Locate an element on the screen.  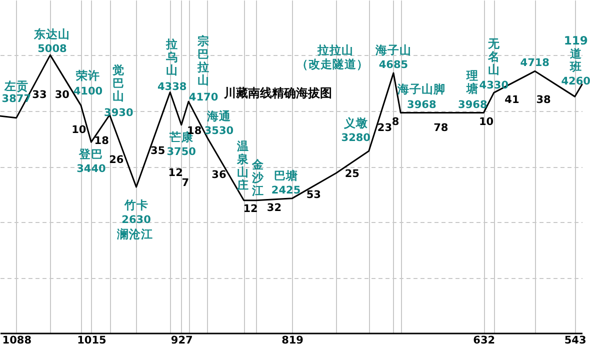
annotation: 金沙江 is located at coordinates (258, 177).